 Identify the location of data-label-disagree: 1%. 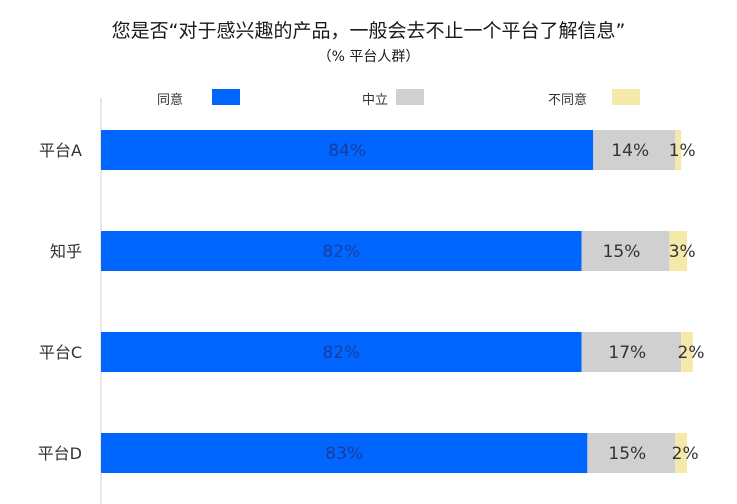
(682, 151).